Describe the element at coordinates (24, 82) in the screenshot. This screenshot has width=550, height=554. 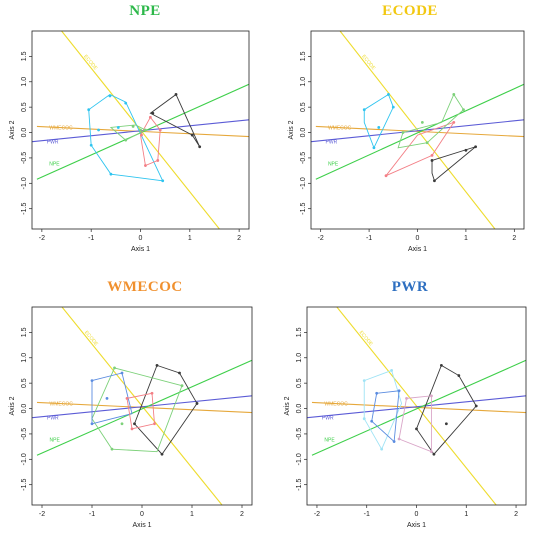
I see `y-tick-label: 1.0` at that location.